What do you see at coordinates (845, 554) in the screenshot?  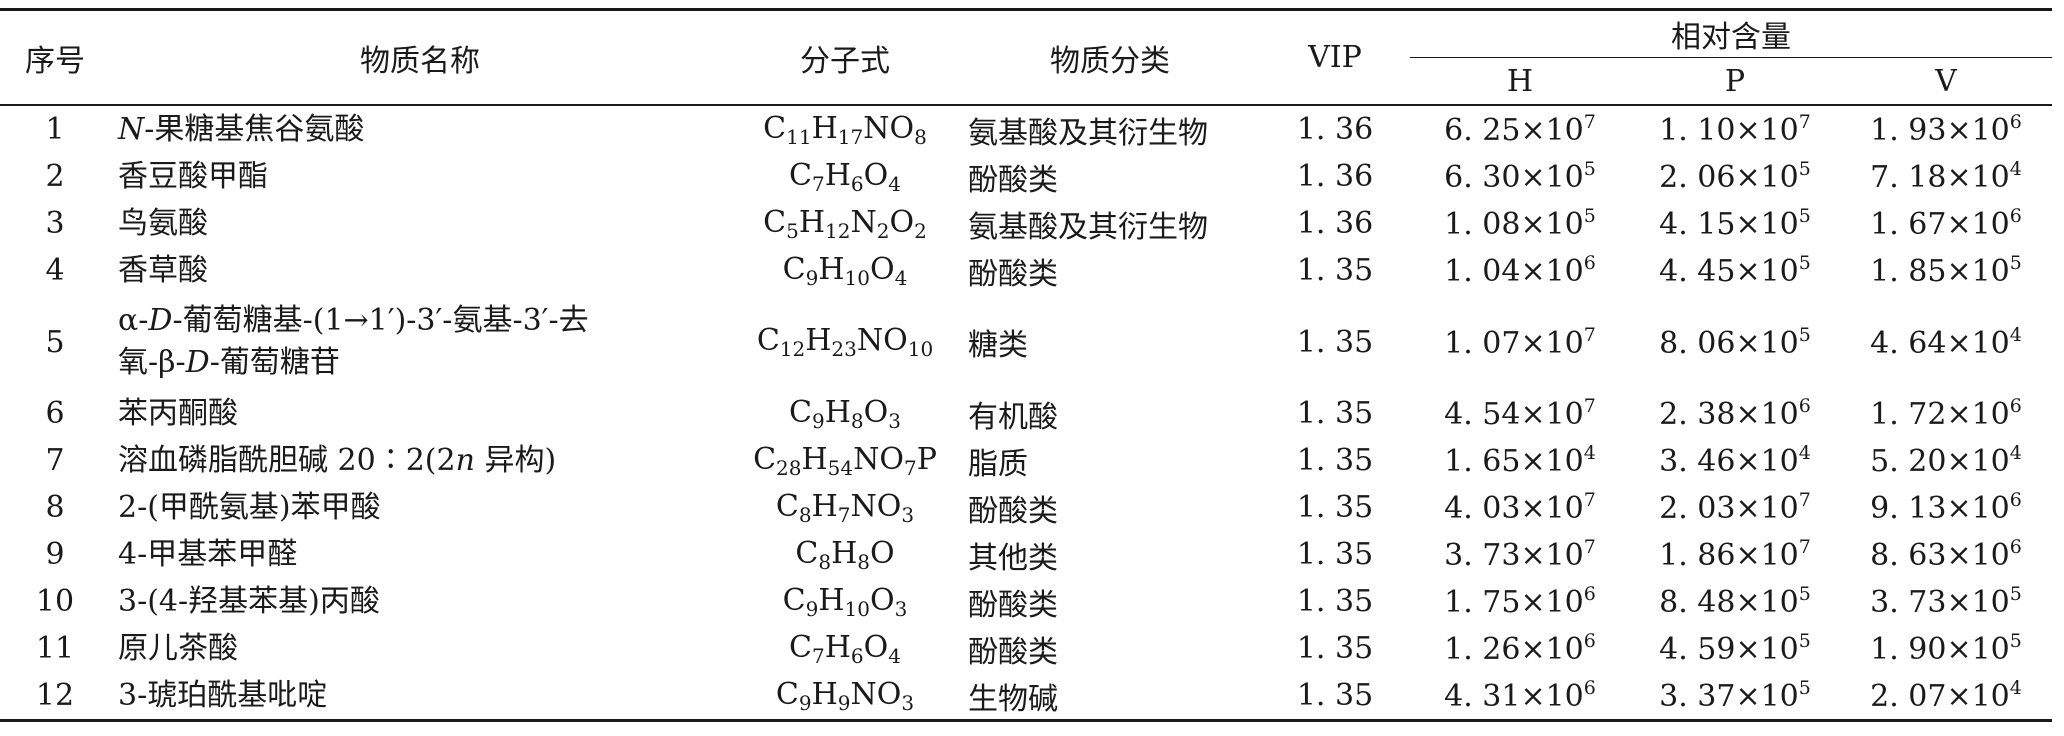 I see `cell-formula: C8H8O` at bounding box center [845, 554].